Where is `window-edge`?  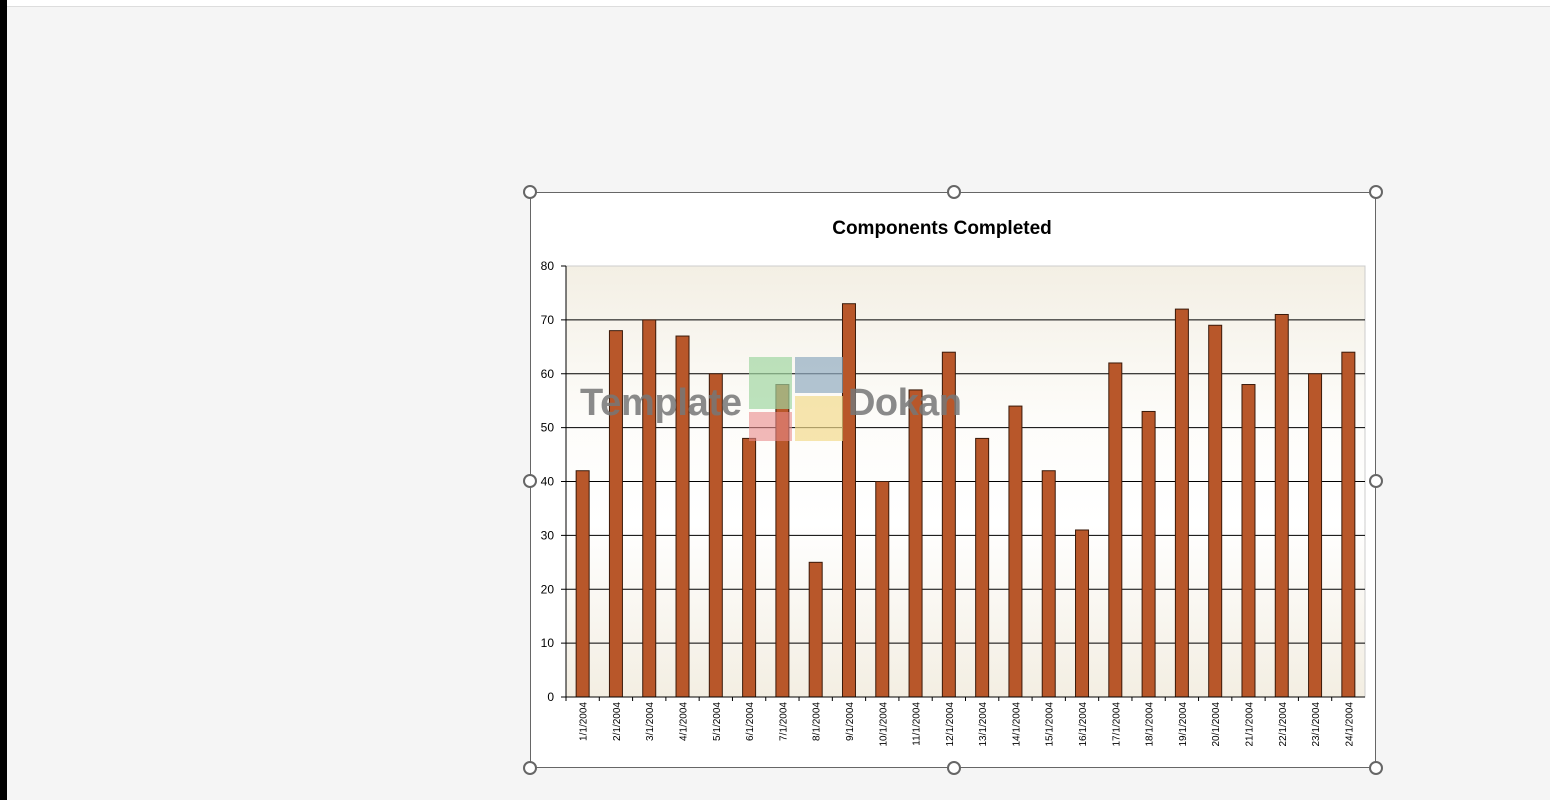 window-edge is located at coordinates (3, 400).